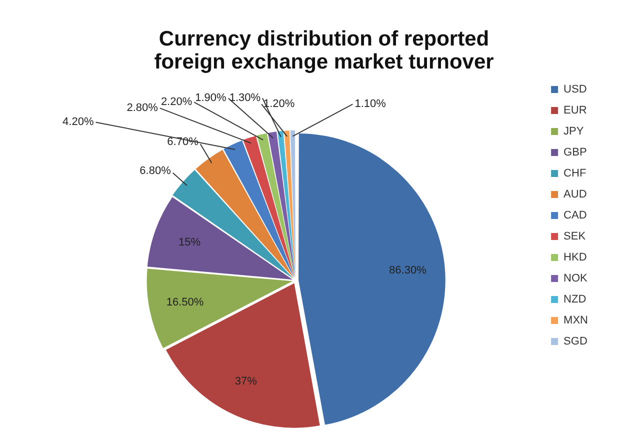  I want to click on legend-label: SEK, so click(575, 236).